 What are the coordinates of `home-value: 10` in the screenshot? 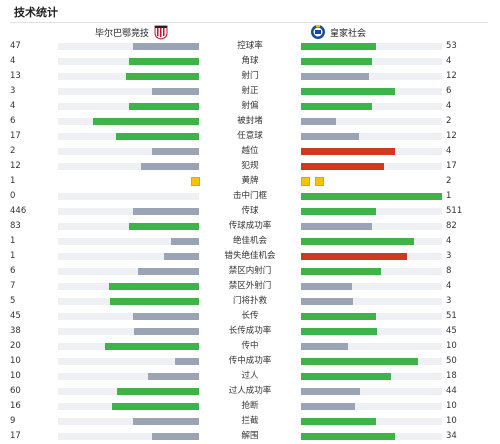 It's located at (15, 376).